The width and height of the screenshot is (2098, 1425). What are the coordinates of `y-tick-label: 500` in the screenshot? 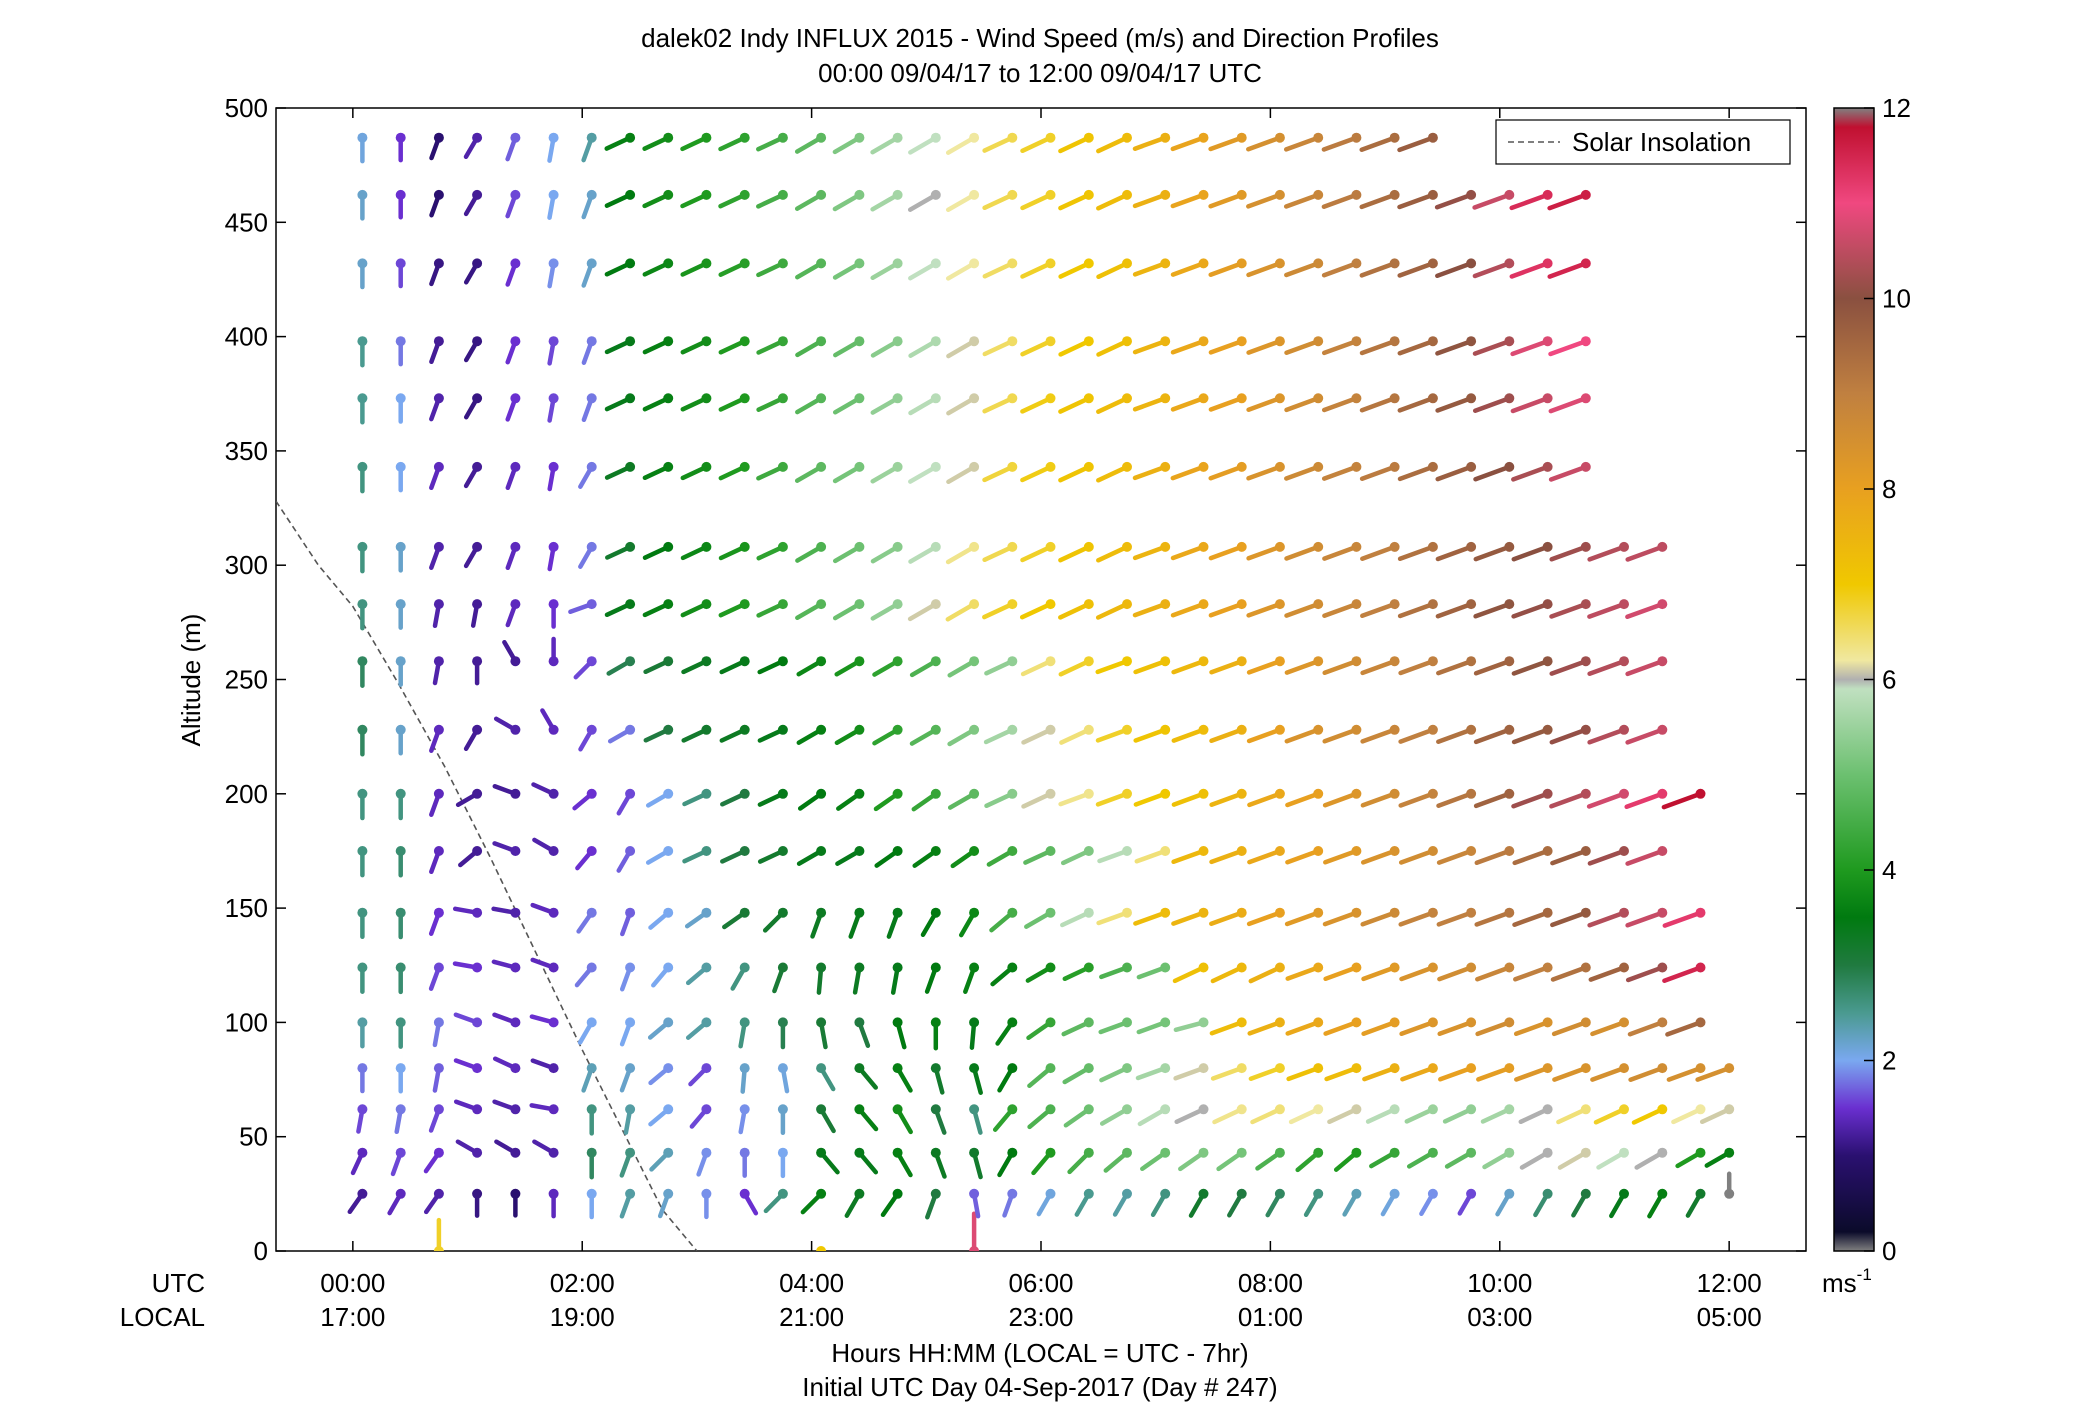 It's located at (246, 108).